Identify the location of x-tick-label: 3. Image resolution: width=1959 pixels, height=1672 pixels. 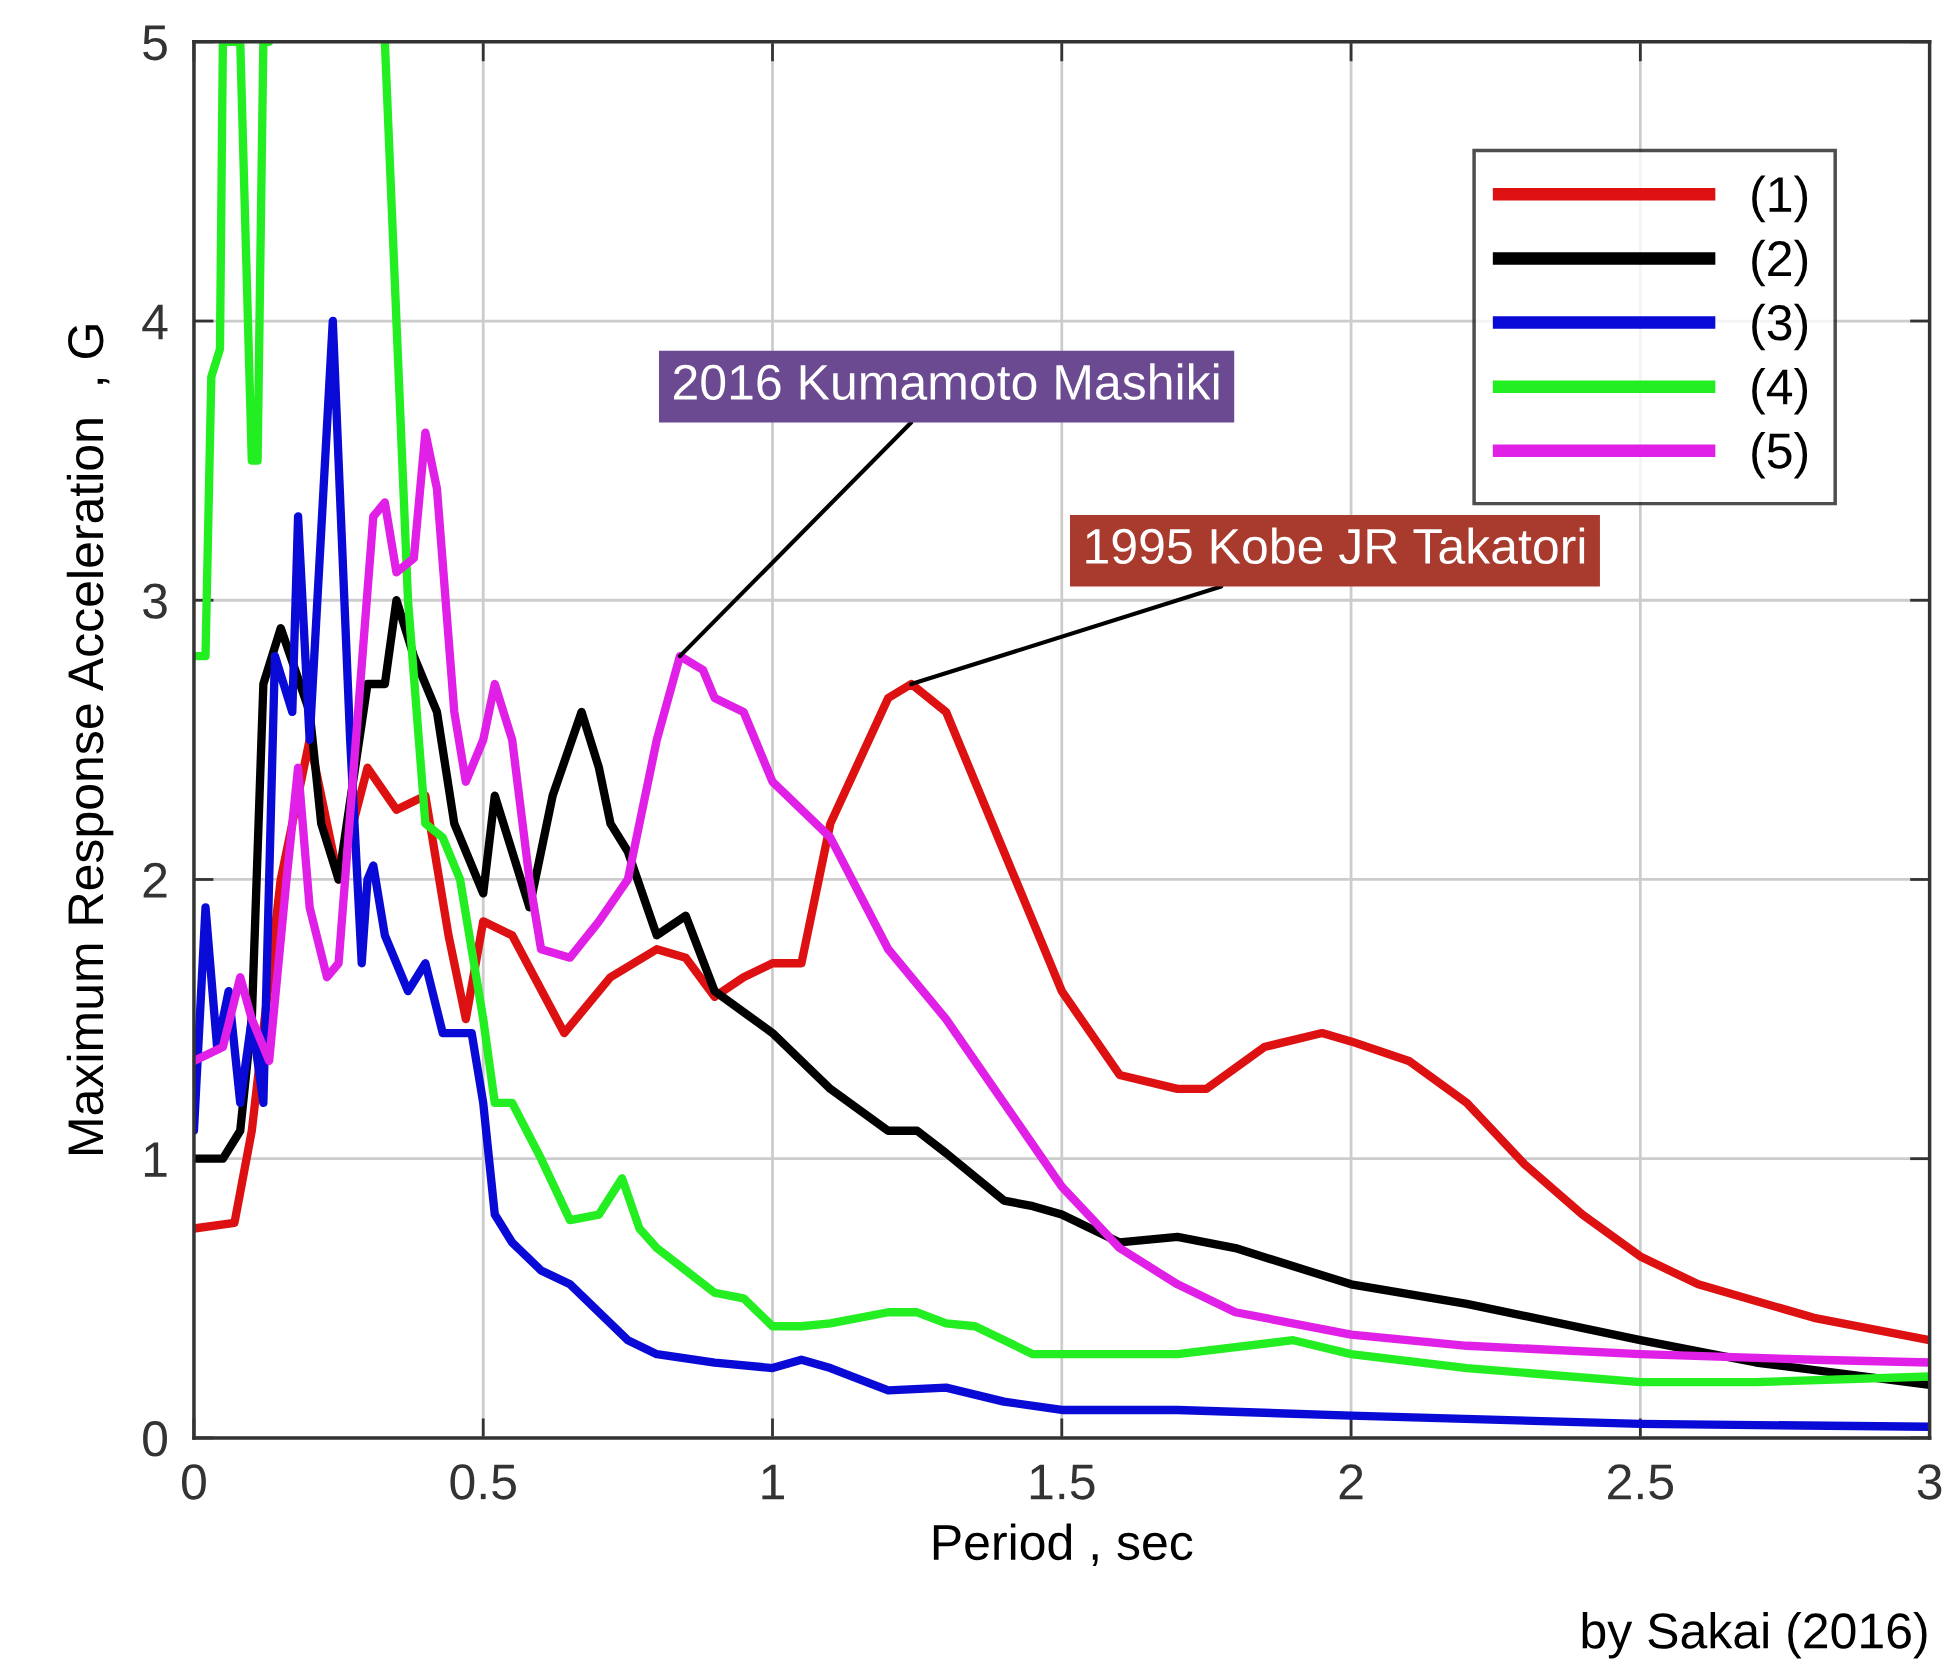
(1929, 1482).